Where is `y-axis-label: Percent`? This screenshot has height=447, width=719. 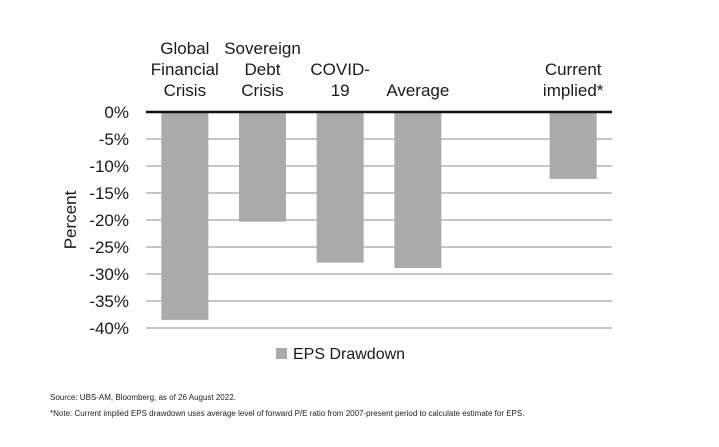
y-axis-label: Percent is located at coordinates (70, 219).